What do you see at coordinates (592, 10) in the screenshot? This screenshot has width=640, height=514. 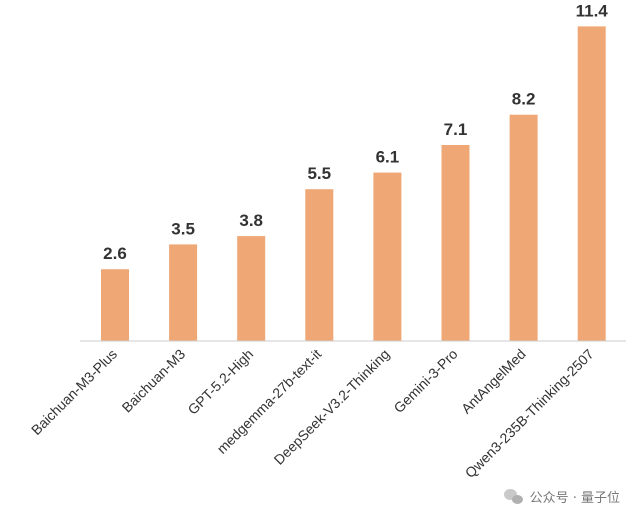 I see `value-label-8: 11.4` at bounding box center [592, 10].